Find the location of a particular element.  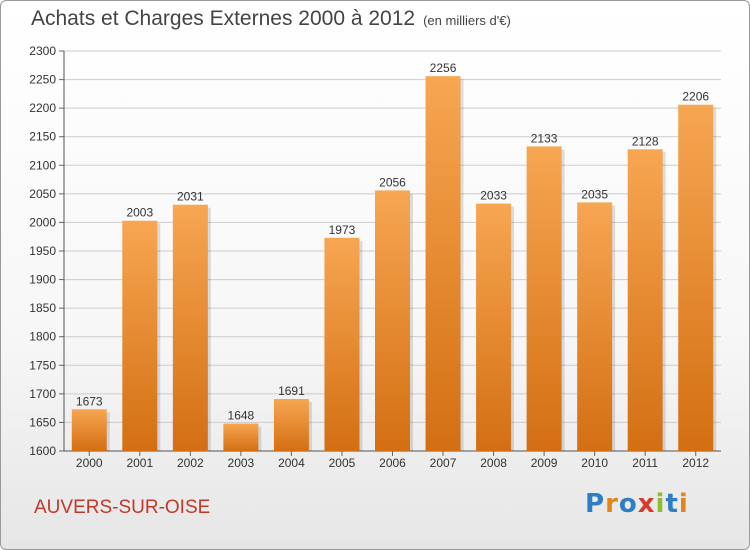

y-tick-label: 1750 is located at coordinates (42, 365).